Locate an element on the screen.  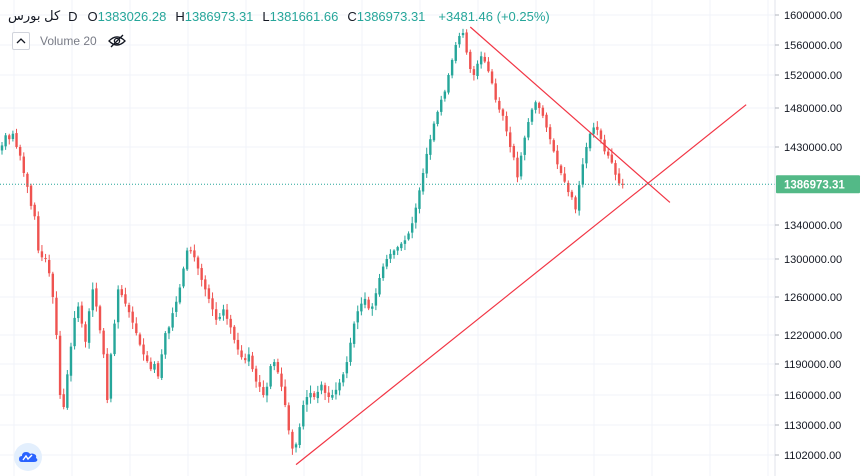
volume-indicator-label: Volume 20 is located at coordinates (68, 41).